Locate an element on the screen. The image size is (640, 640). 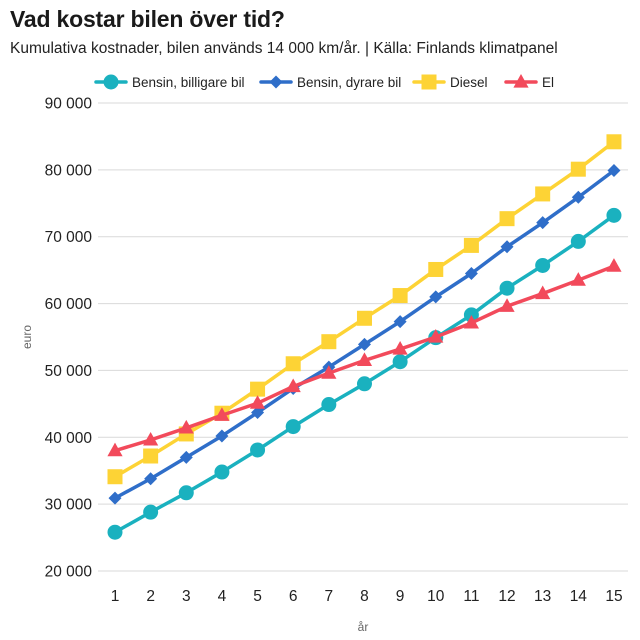
x-tick-label: 3 is located at coordinates (186, 596).